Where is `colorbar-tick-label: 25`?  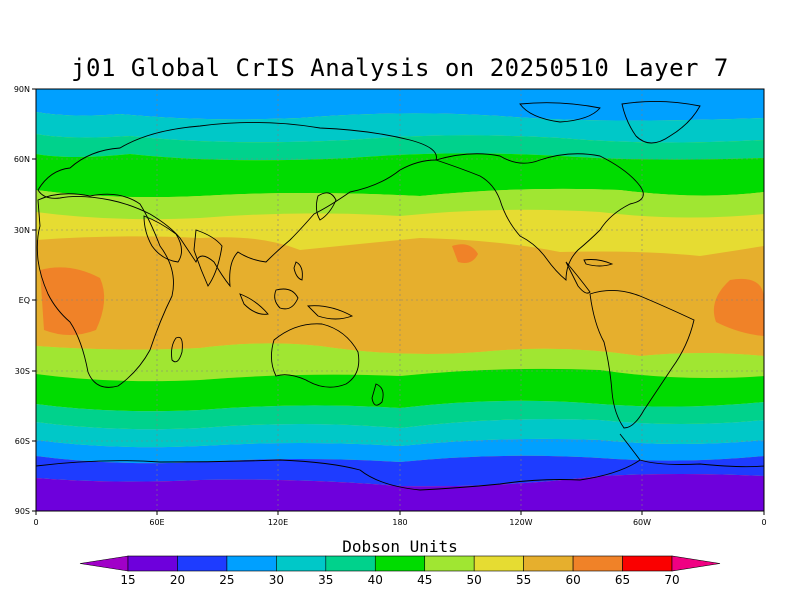
colorbar-tick-label: 25 is located at coordinates (226, 580).